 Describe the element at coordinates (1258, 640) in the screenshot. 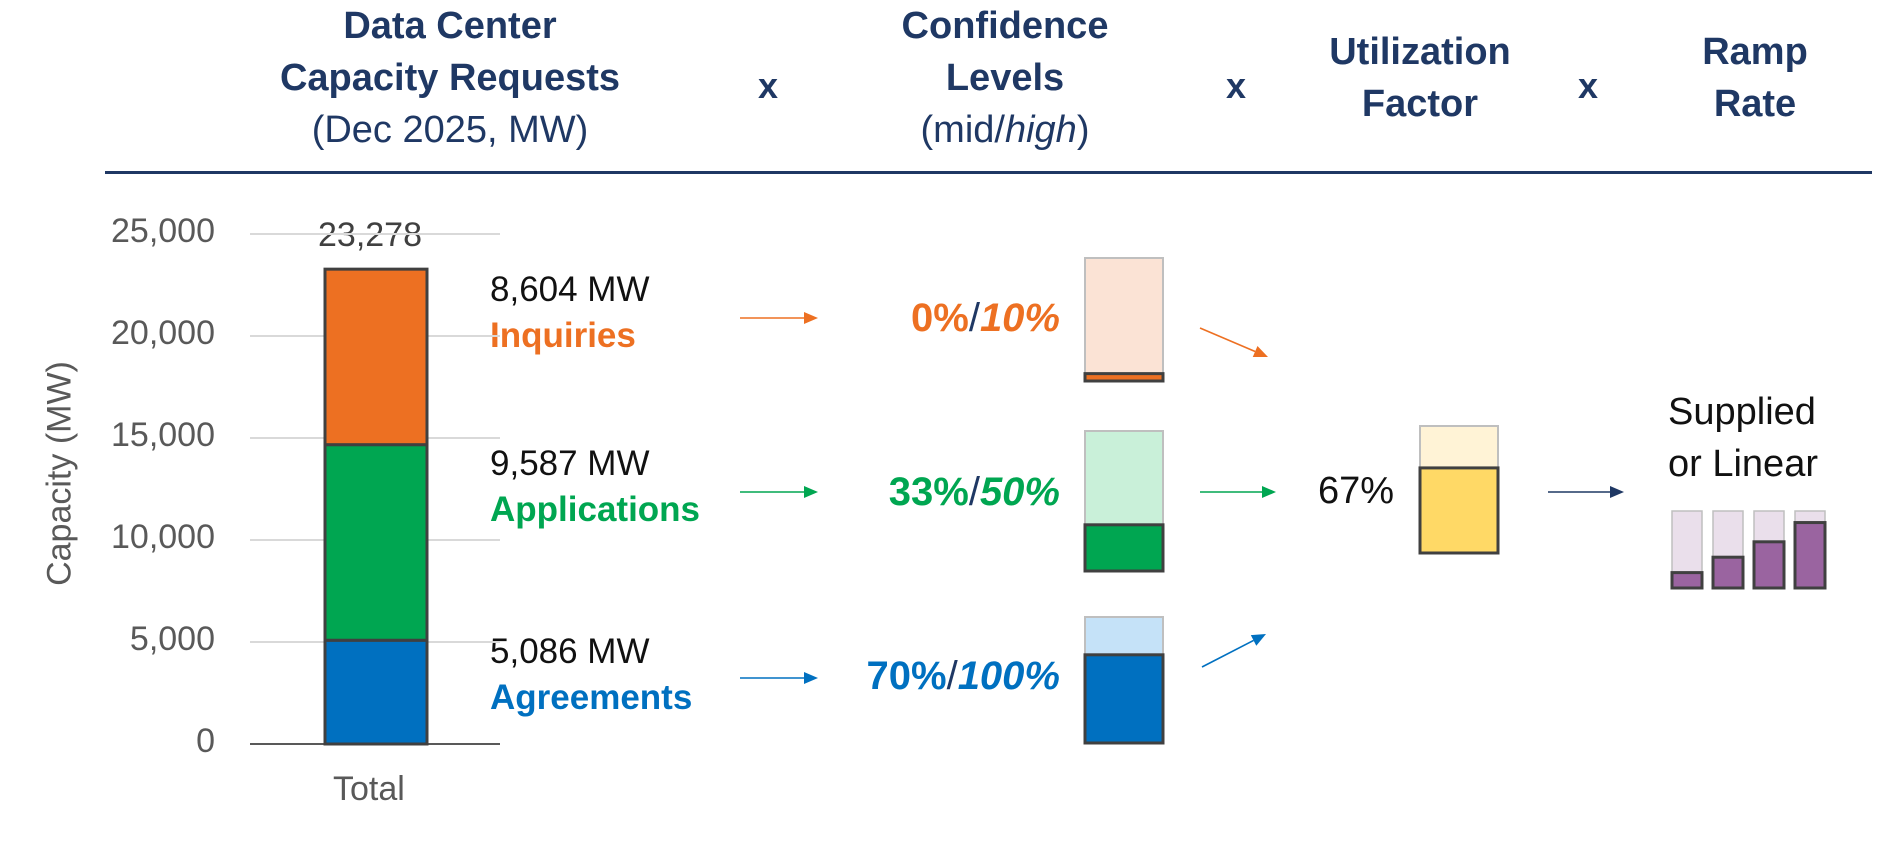

I see `arrow-agreements-out-head` at that location.